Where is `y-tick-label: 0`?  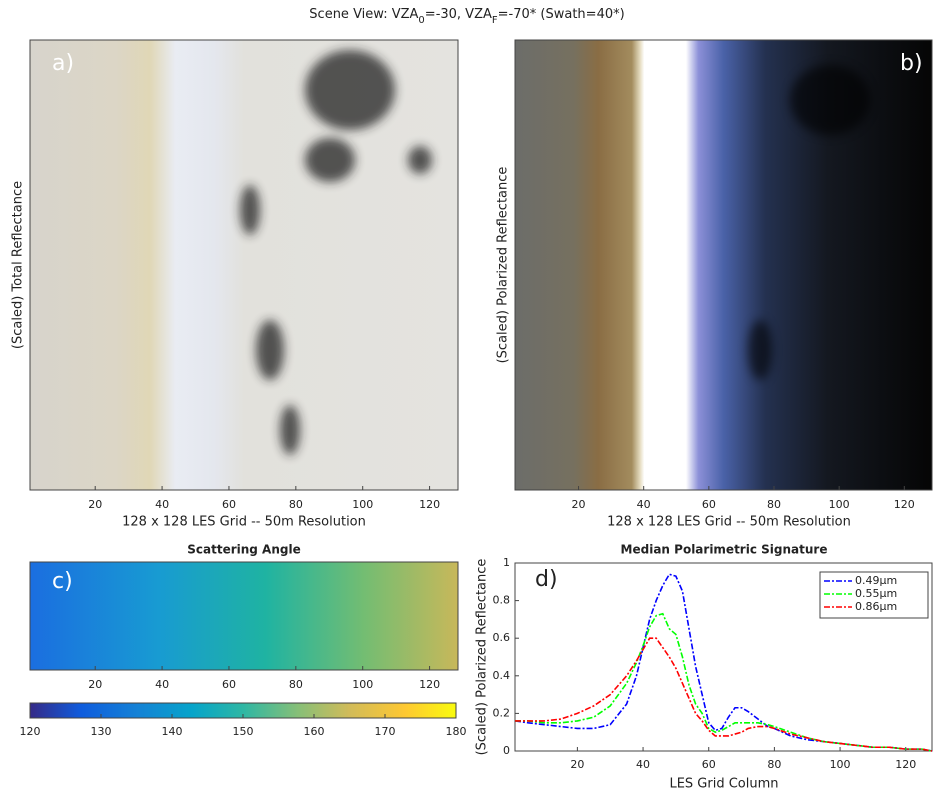
y-tick-label: 0 is located at coordinates (506, 750).